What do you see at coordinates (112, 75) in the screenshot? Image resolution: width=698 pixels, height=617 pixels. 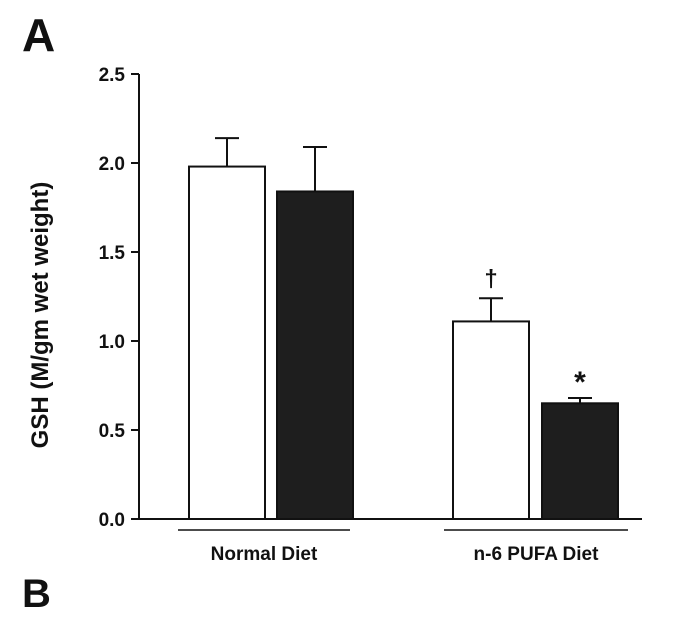 I see `y-tick-label: 2.5` at bounding box center [112, 75].